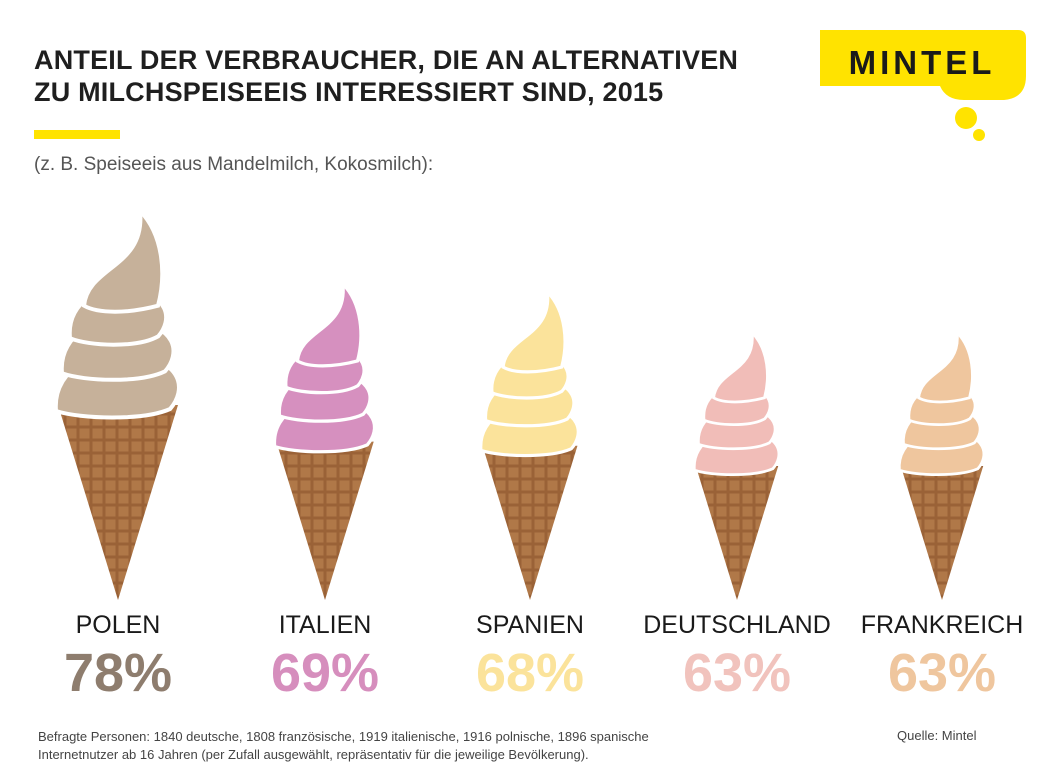 This screenshot has width=1062, height=784. Describe the element at coordinates (530, 625) in the screenshot. I see `category-label: SPANIEN` at that location.